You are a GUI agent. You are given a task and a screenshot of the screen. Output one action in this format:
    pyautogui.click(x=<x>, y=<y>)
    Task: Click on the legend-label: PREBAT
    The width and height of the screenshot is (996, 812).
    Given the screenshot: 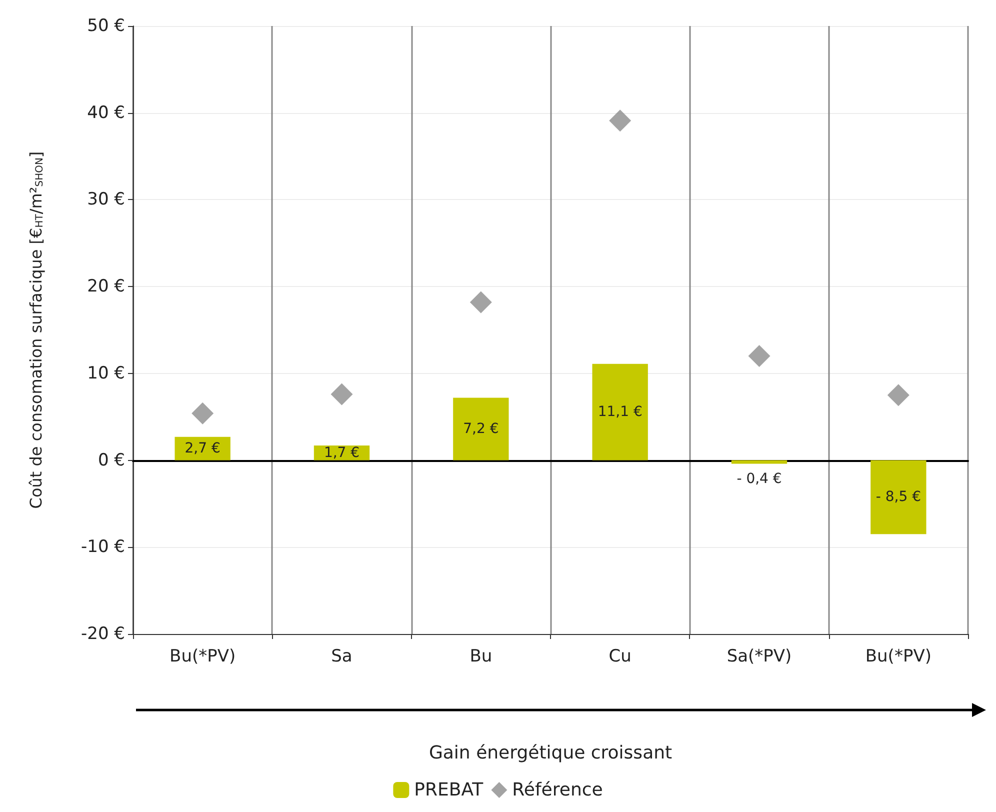 What is the action you would take?
    pyautogui.click(x=449, y=790)
    